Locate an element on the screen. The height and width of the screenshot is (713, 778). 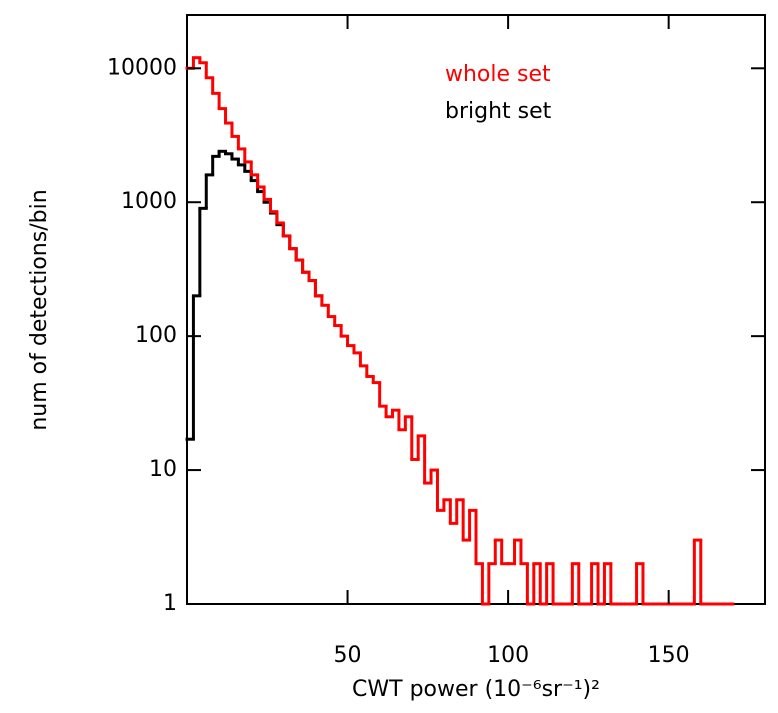
y-tick-label: 100 is located at coordinates (156, 335).